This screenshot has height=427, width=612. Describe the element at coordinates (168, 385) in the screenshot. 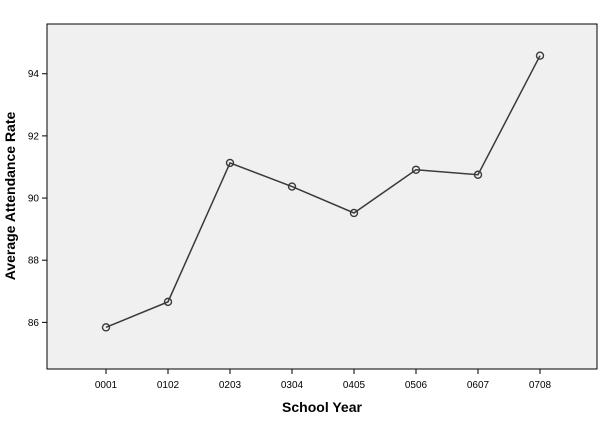

I see `x-tick-label: 0102` at that location.